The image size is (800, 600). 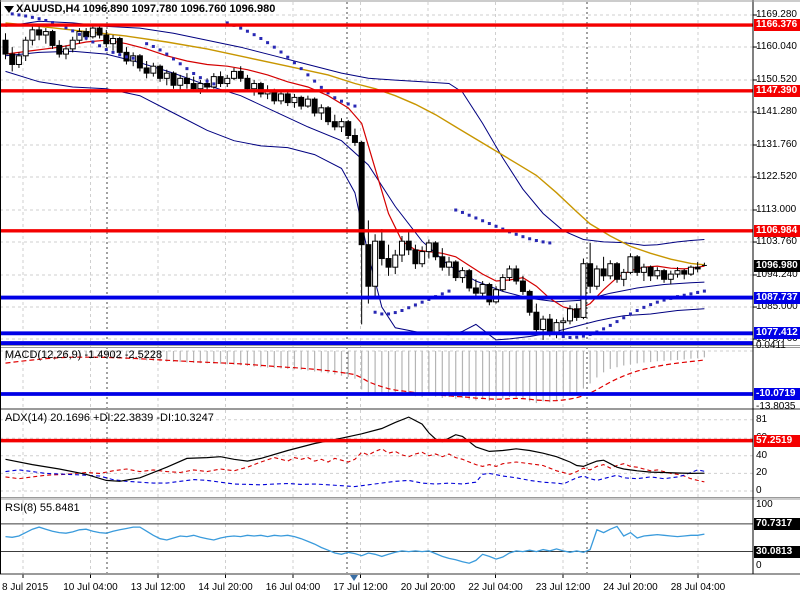 I want to click on adx-main-line, so click(x=355, y=449).